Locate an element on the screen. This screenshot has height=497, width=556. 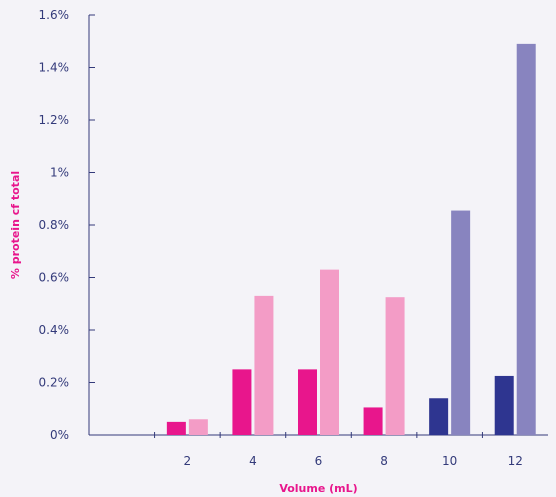
x-tick-label: 8 is located at coordinates (384, 461).